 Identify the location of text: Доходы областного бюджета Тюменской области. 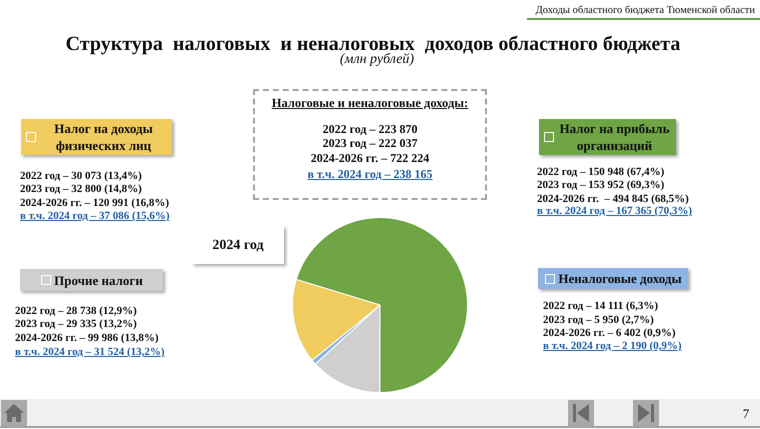
(645, 10).